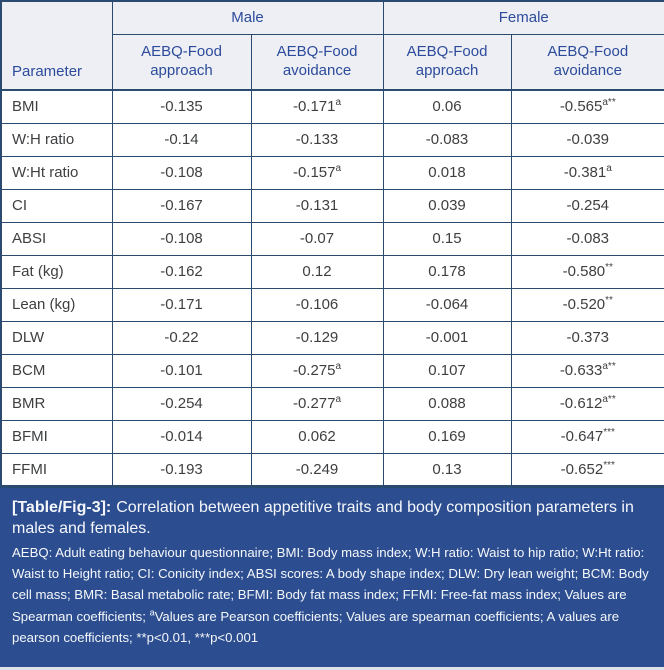  What do you see at coordinates (181, 205) in the screenshot?
I see `value-cell: -0.167` at bounding box center [181, 205].